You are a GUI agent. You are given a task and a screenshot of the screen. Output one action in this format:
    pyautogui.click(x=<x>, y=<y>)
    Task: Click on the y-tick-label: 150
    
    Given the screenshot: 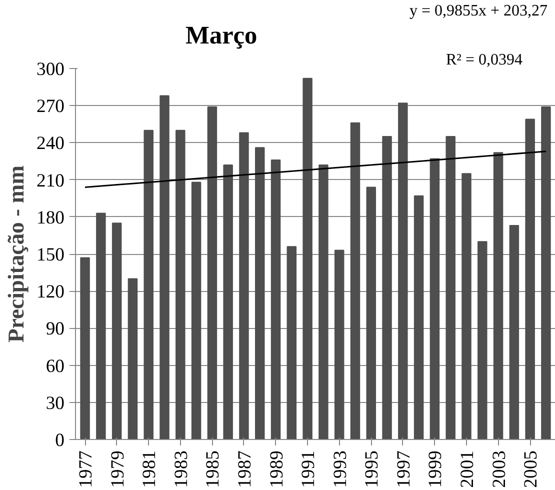 What is the action you would take?
    pyautogui.click(x=50, y=255)
    